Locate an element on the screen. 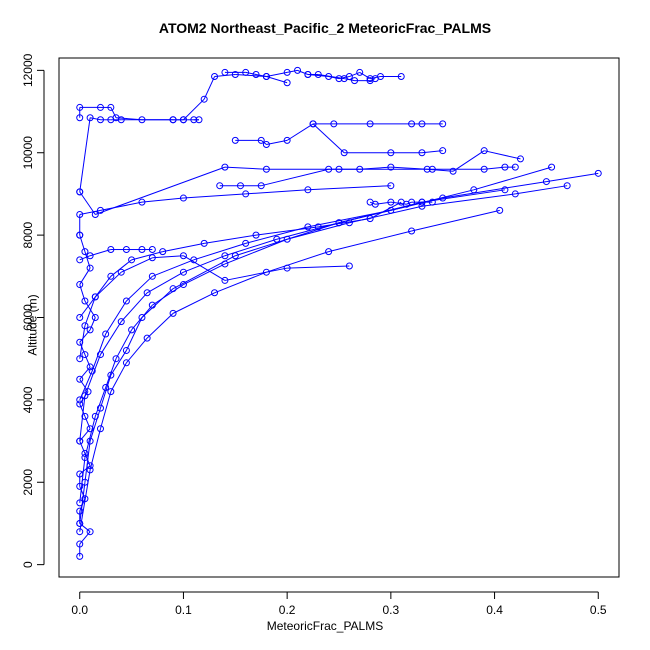 This screenshot has width=650, height=650. y-tick-label: 0 is located at coordinates (28, 564).